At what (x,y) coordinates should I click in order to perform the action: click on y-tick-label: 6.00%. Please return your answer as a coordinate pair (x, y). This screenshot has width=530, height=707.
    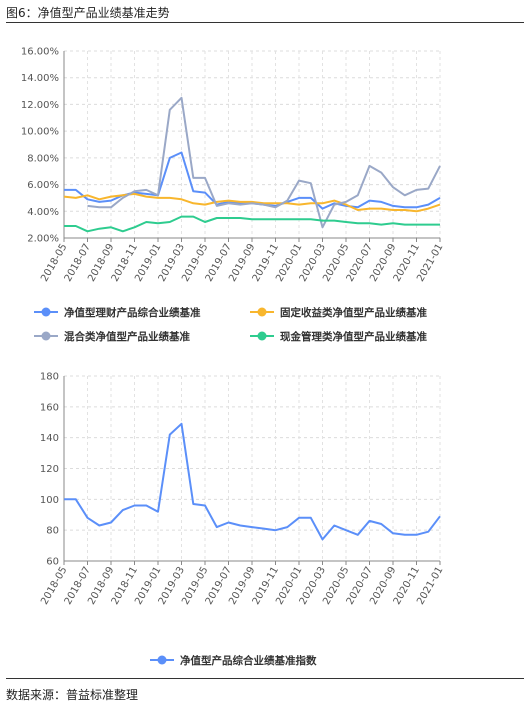
    Looking at the image, I should click on (43, 185).